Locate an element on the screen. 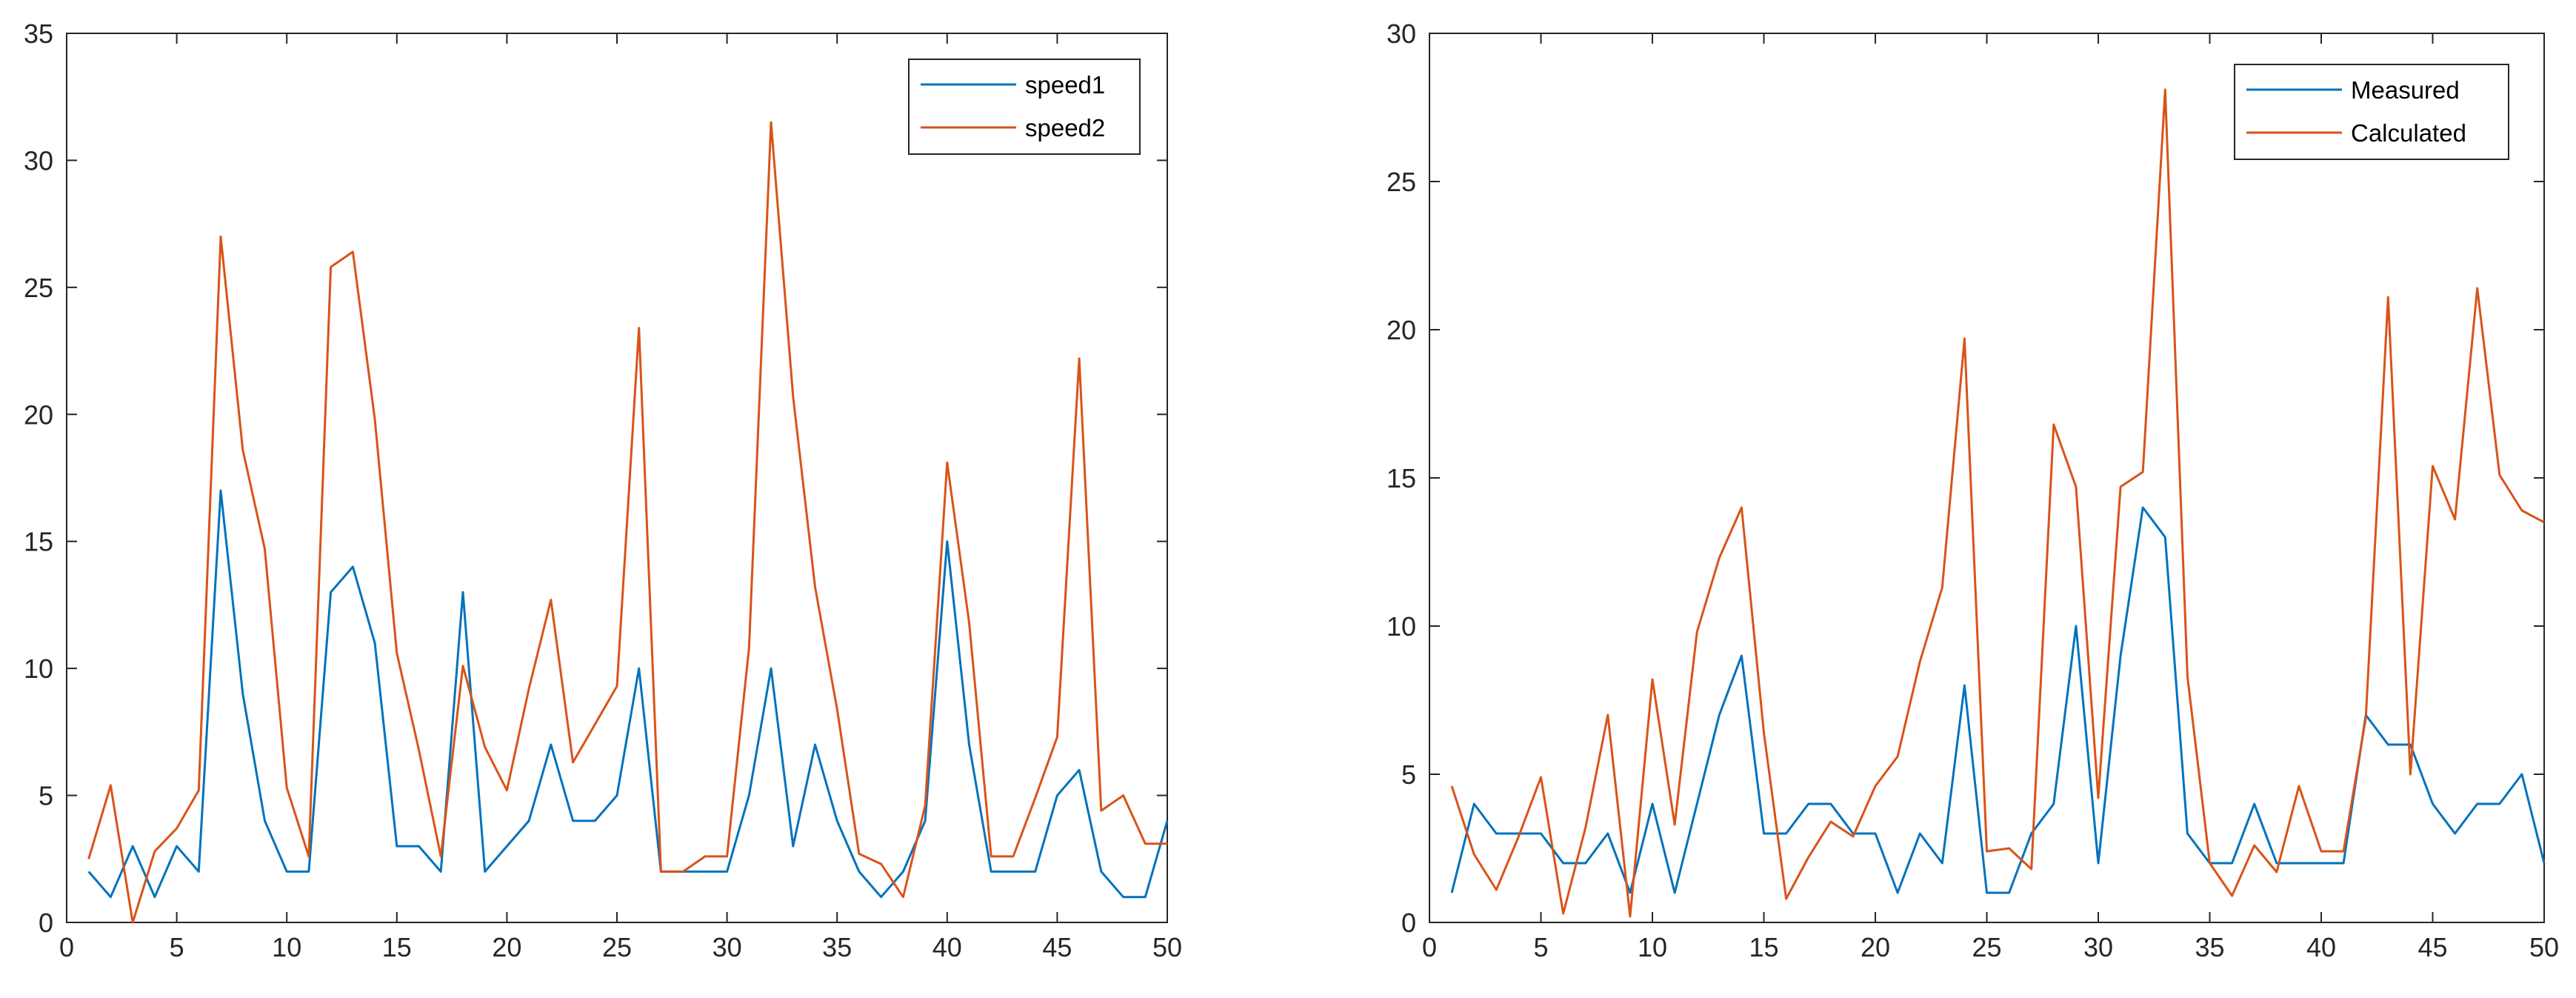 The height and width of the screenshot is (998, 2576). legend-label: speed2 is located at coordinates (1065, 128).